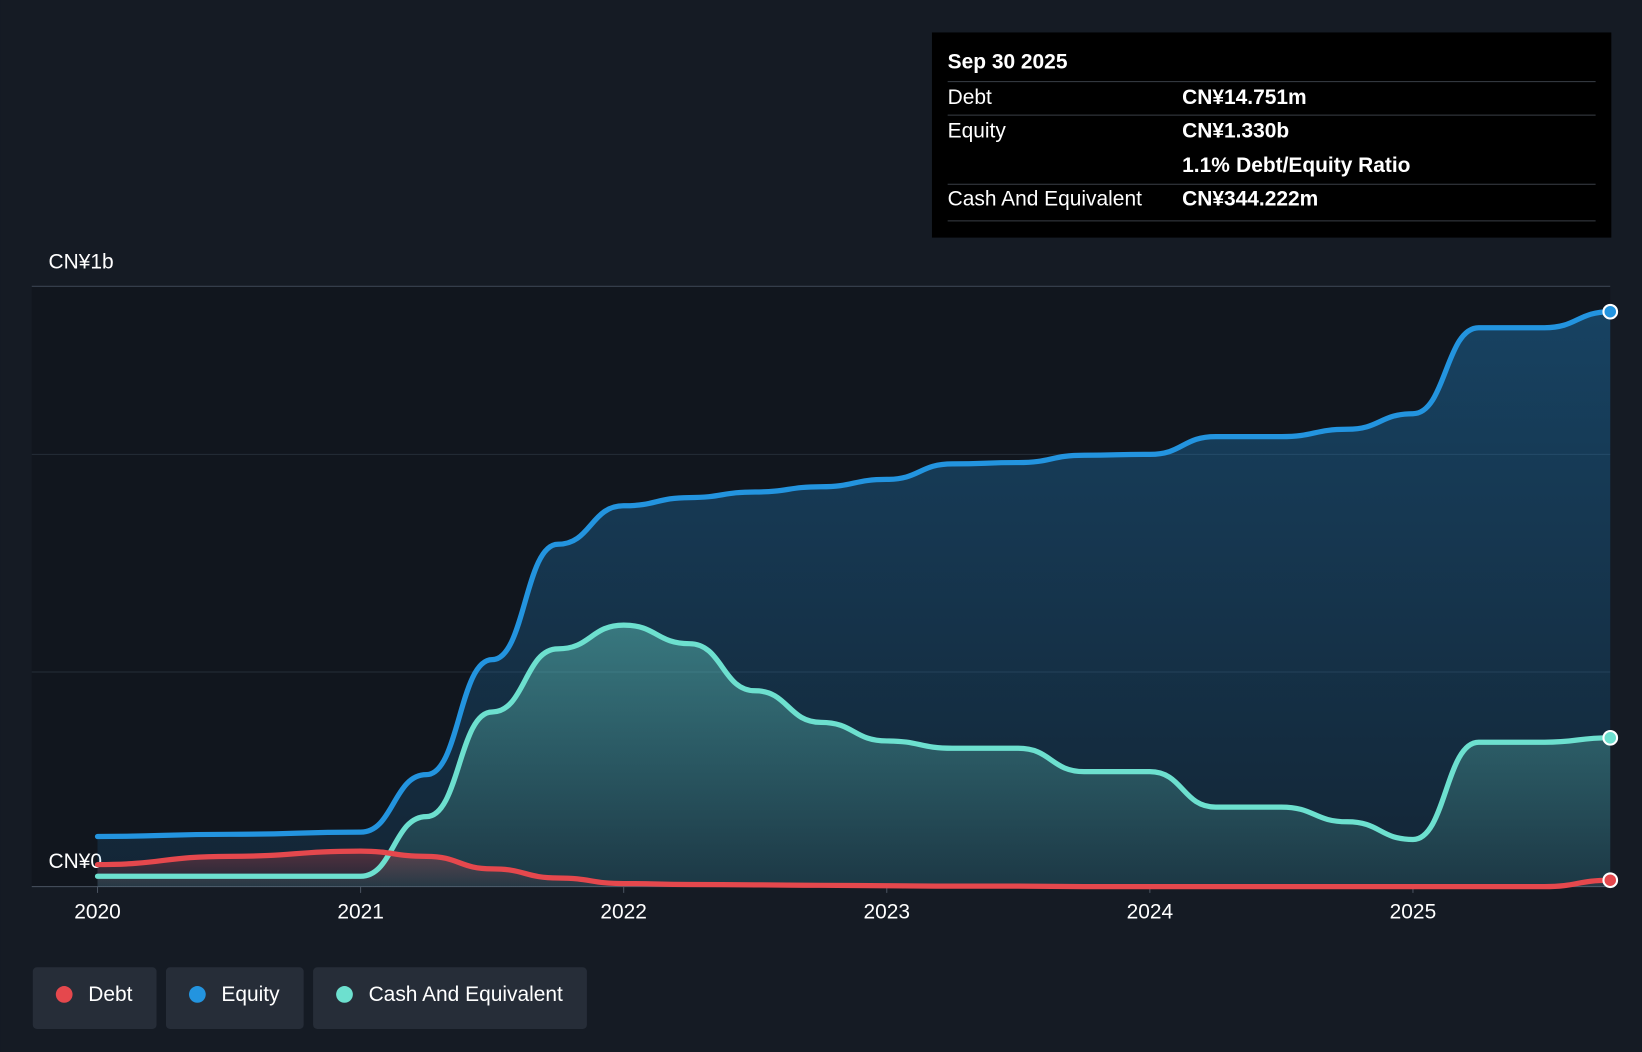 Image resolution: width=1642 pixels, height=1052 pixels. Describe the element at coordinates (1413, 911) in the screenshot. I see `x-tick-label: 2025` at that location.